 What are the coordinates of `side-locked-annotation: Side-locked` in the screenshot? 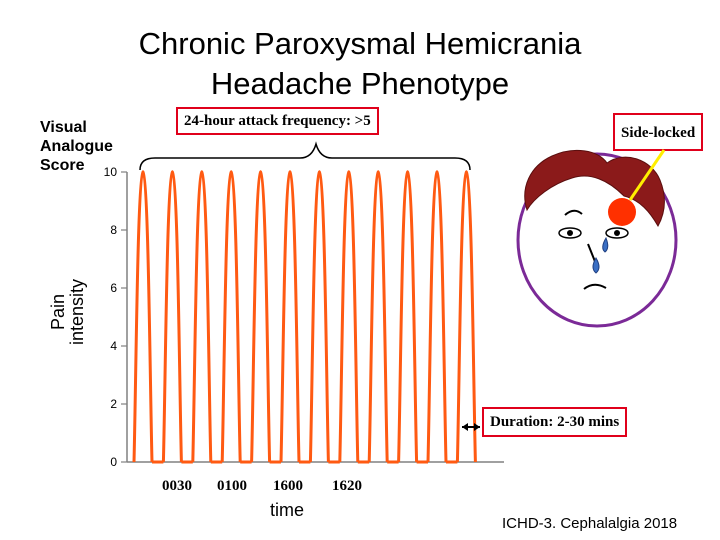 It's located at (658, 132).